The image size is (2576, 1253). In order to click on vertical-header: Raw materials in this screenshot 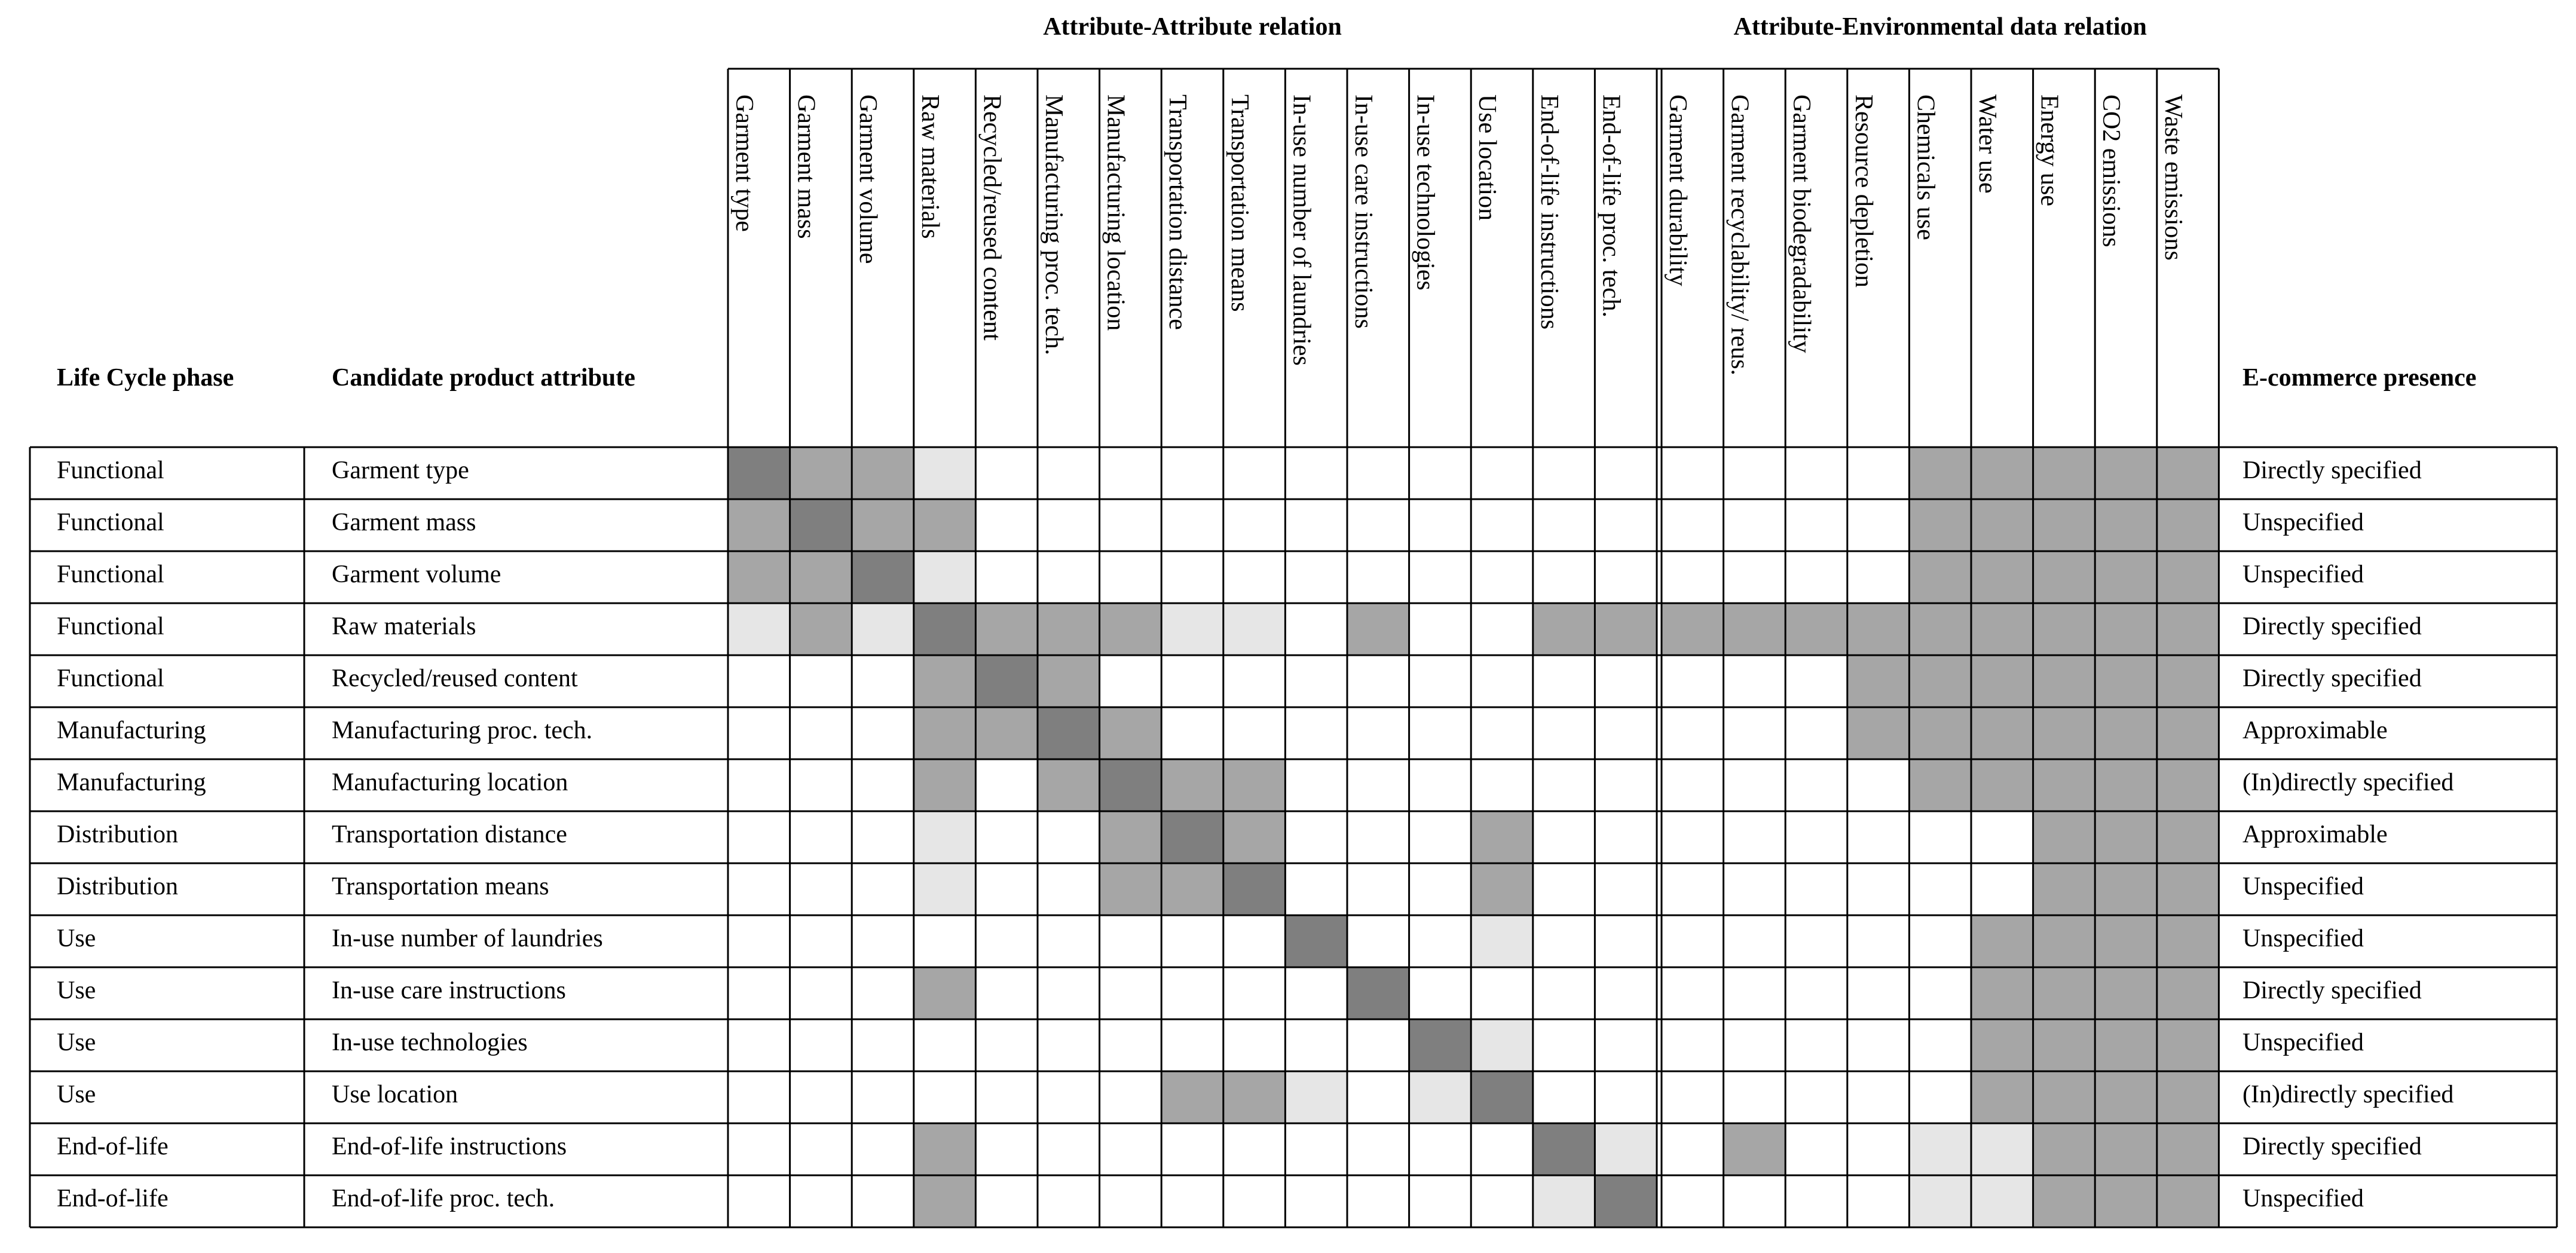, I will do `click(930, 166)`.